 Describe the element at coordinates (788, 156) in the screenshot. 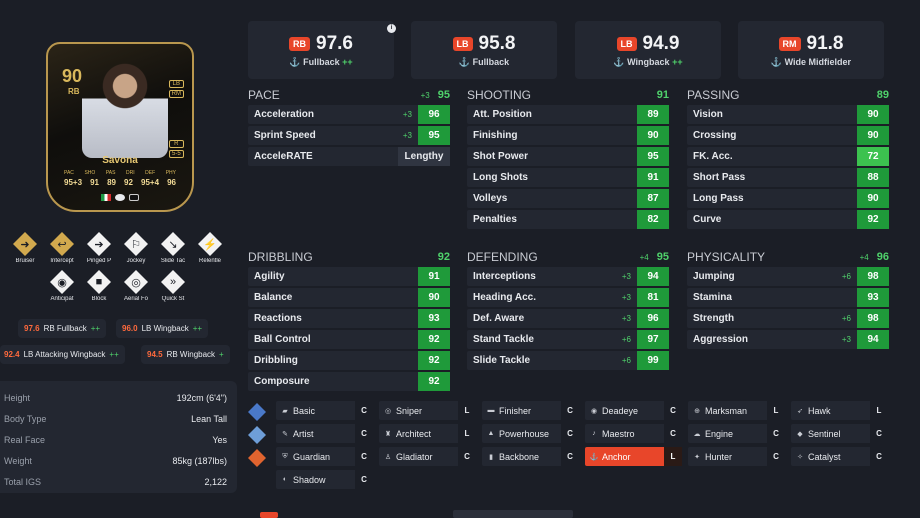

I see `stat-row: FK. Acc. 72` at that location.